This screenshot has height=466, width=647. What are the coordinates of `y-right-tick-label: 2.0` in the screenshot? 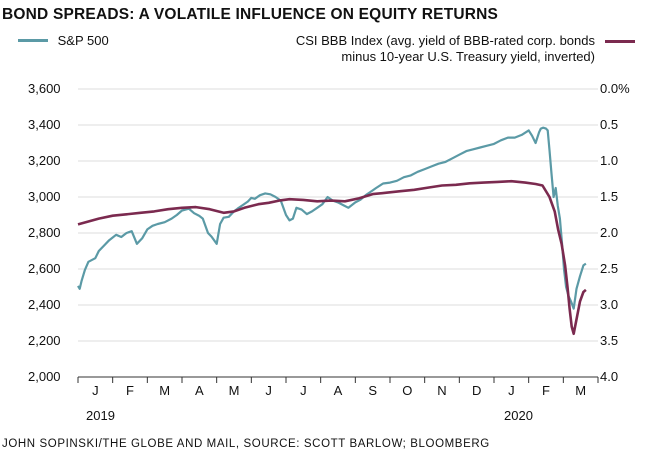 It's located at (609, 232).